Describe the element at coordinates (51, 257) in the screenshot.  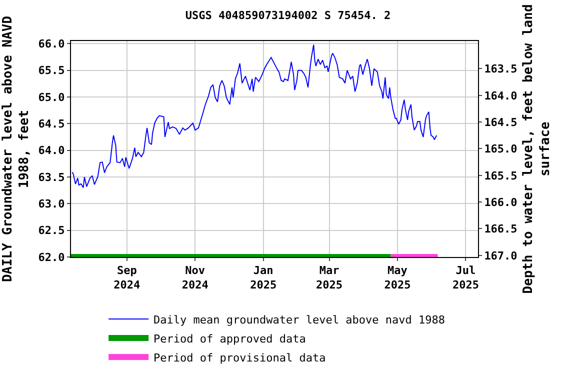
I see `y-tick-label: 62.0` at that location.